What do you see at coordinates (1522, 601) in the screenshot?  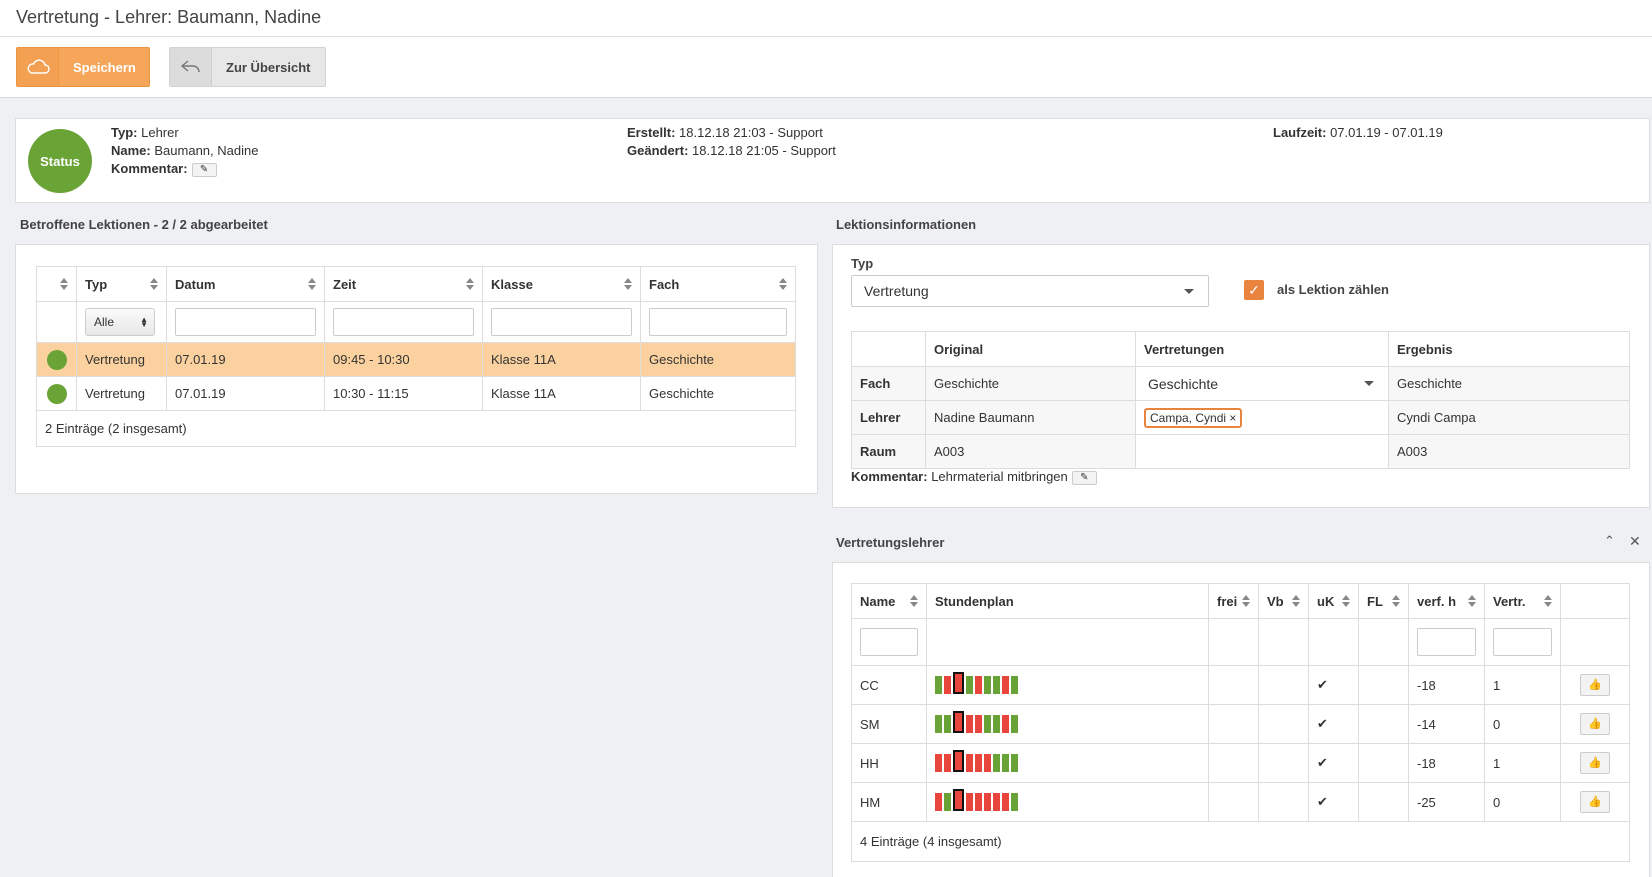 I see `vertr-column-header: Vertr.` at bounding box center [1522, 601].